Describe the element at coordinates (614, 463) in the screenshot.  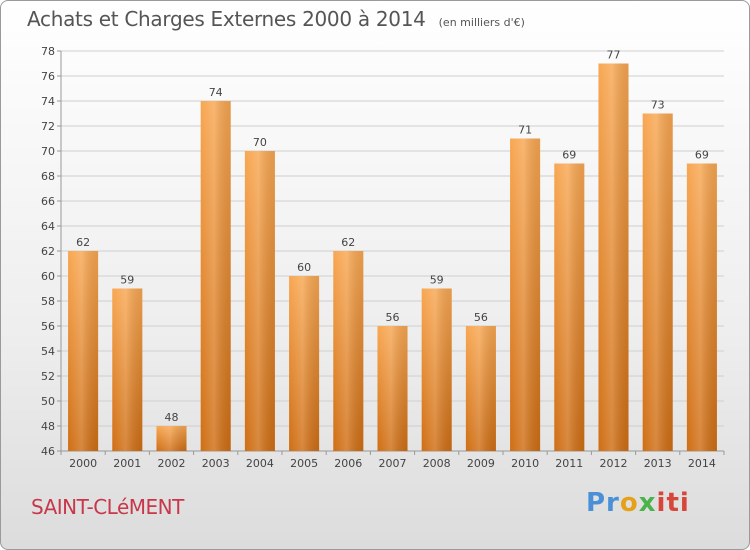
I see `x-tick-label: 2012` at that location.